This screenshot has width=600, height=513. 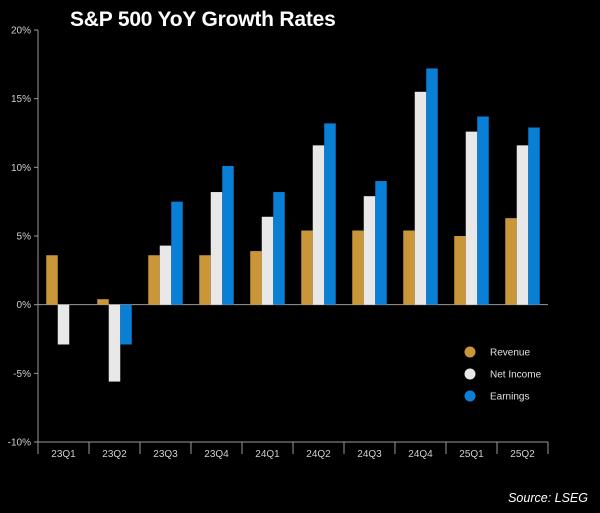 What do you see at coordinates (21, 31) in the screenshot?
I see `y-tick-label: 20%` at bounding box center [21, 31].